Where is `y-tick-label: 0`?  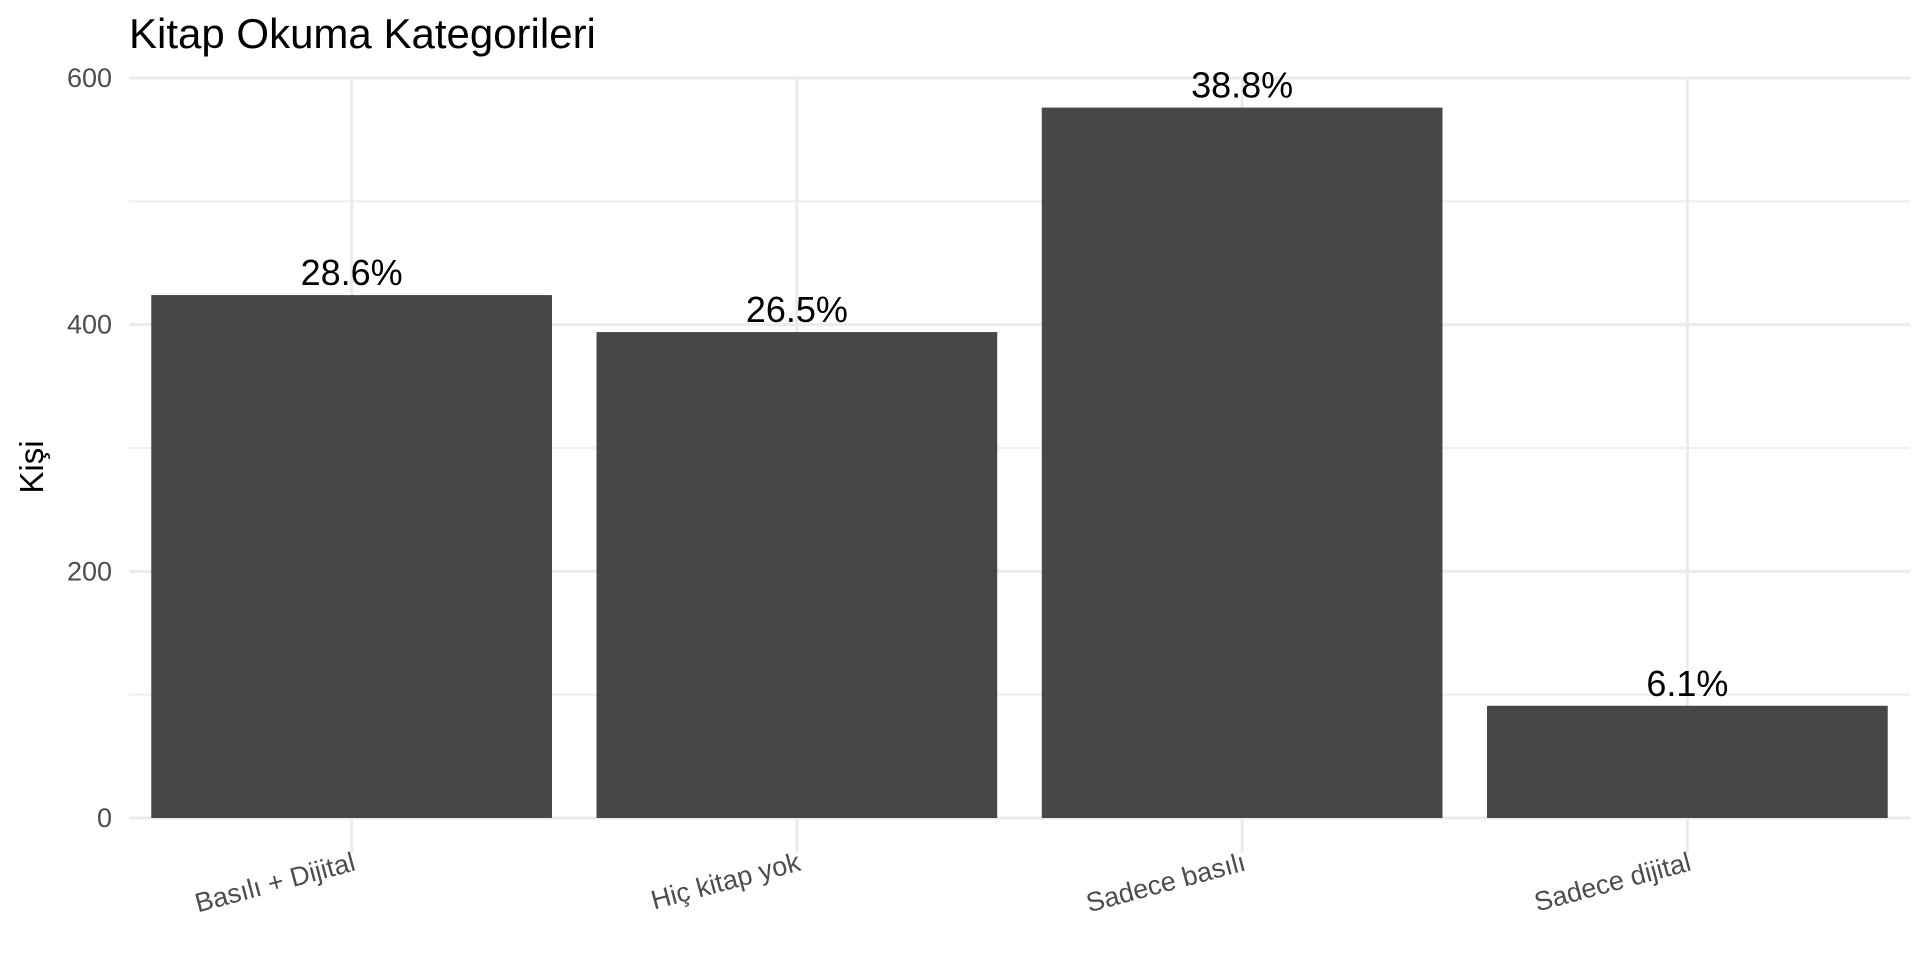 y-tick-label: 0 is located at coordinates (104, 818).